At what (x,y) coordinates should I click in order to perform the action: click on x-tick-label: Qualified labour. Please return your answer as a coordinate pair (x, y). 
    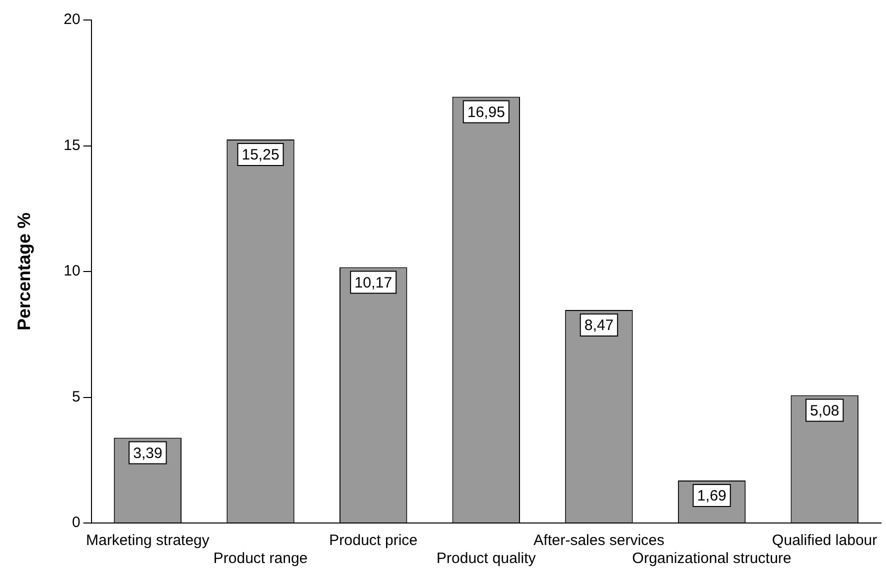
    Looking at the image, I should click on (825, 541).